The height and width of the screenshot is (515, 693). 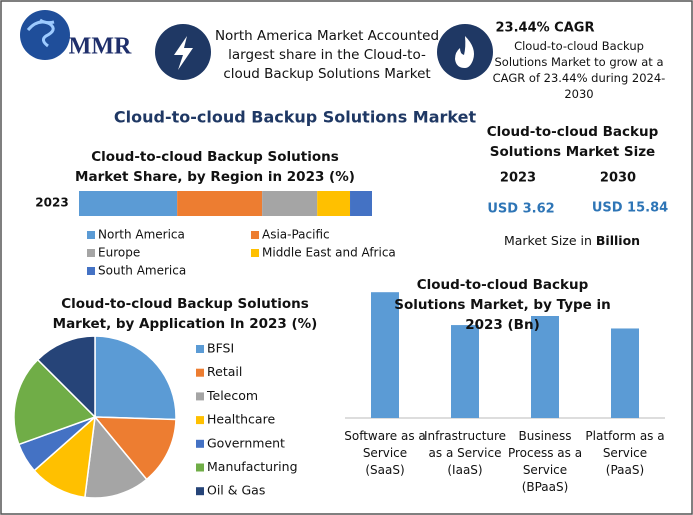 What do you see at coordinates (40, 33) in the screenshot?
I see `logo-globe-land` at bounding box center [40, 33].